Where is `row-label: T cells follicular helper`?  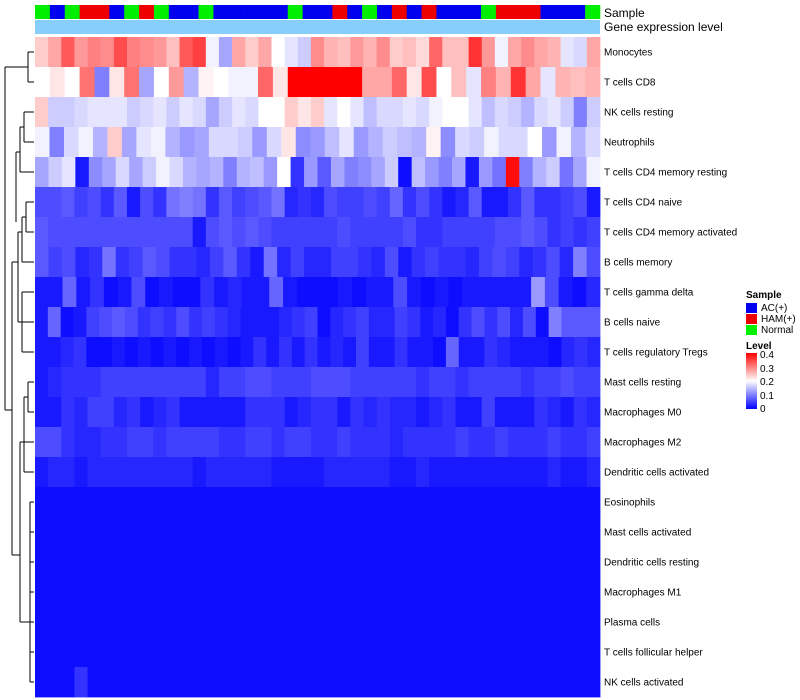
row-label: T cells follicular helper is located at coordinates (653, 653).